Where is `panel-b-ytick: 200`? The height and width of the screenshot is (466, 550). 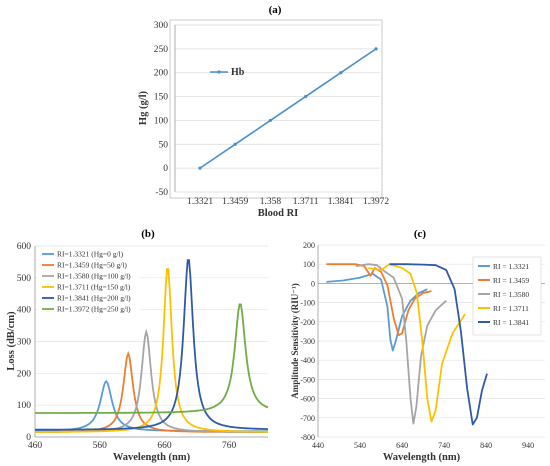 panel-b-ytick: 200 is located at coordinates (24, 374).